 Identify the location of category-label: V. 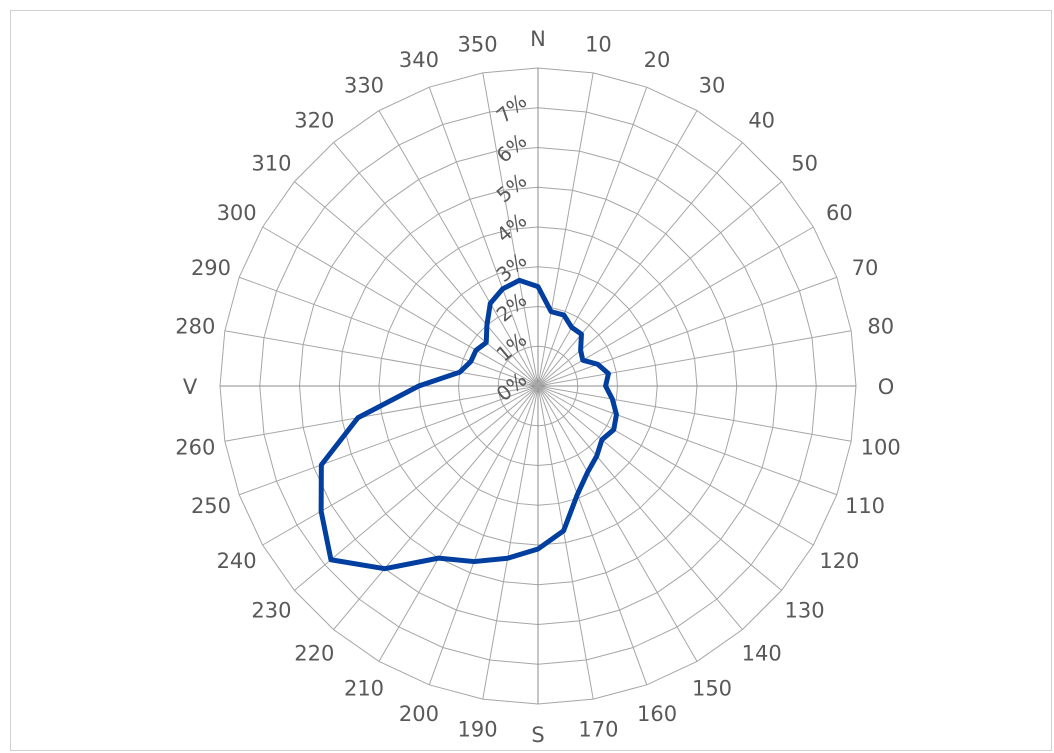
(190, 387).